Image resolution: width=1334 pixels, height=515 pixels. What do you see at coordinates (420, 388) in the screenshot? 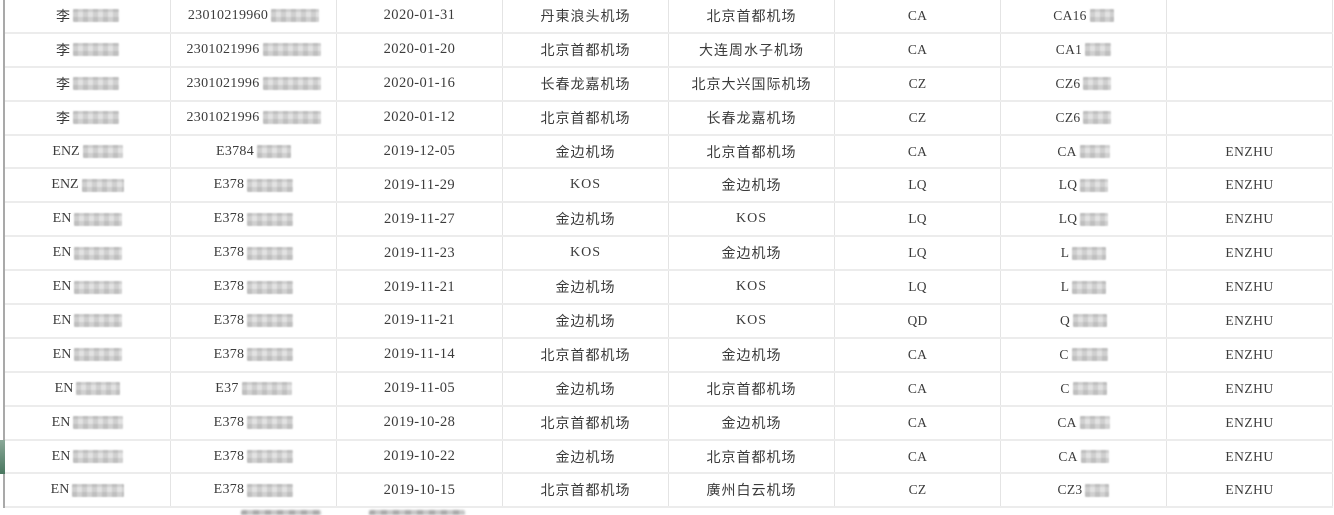
I see `cell-flight-date: 2019-11-05` at bounding box center [420, 388].